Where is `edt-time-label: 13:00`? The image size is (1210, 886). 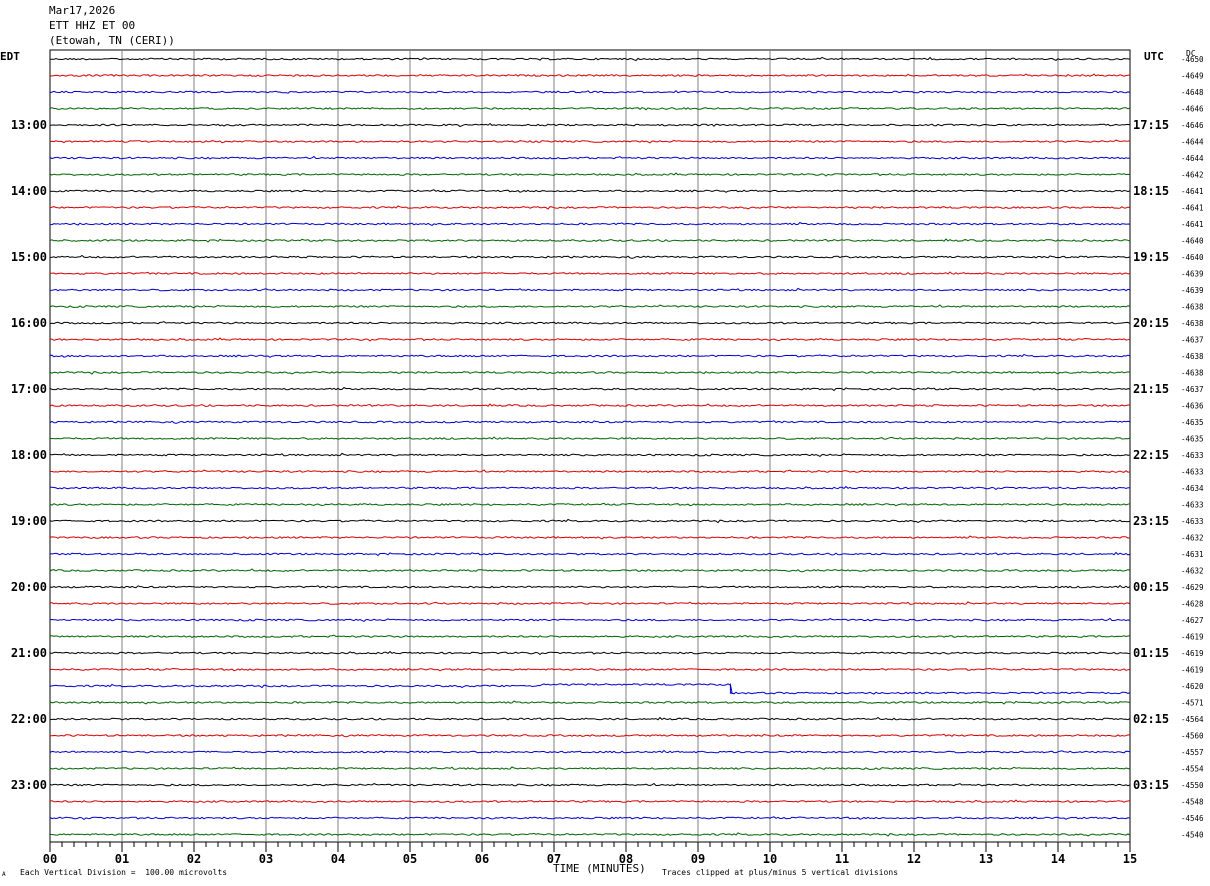
edt-time-label: 13:00 is located at coordinates (29, 125).